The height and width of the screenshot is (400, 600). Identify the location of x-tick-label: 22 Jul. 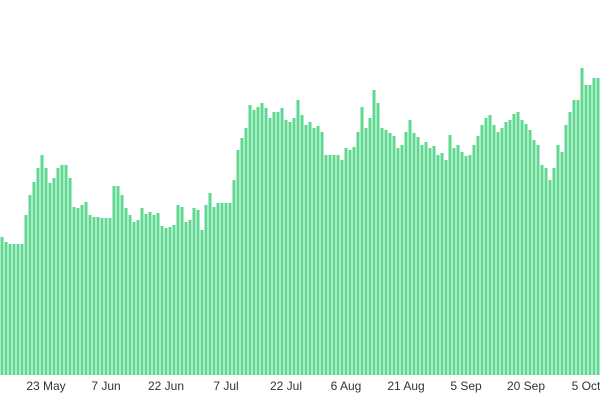
(286, 386).